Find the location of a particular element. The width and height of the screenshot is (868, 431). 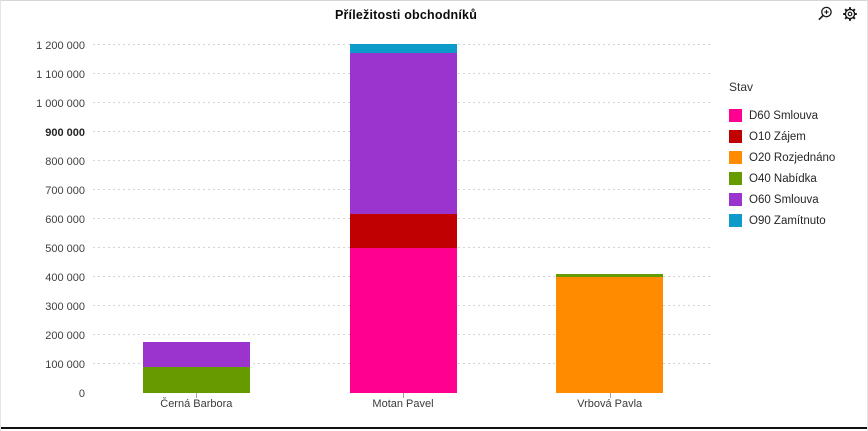

y-tick-label: 700 000 is located at coordinates (65, 190).